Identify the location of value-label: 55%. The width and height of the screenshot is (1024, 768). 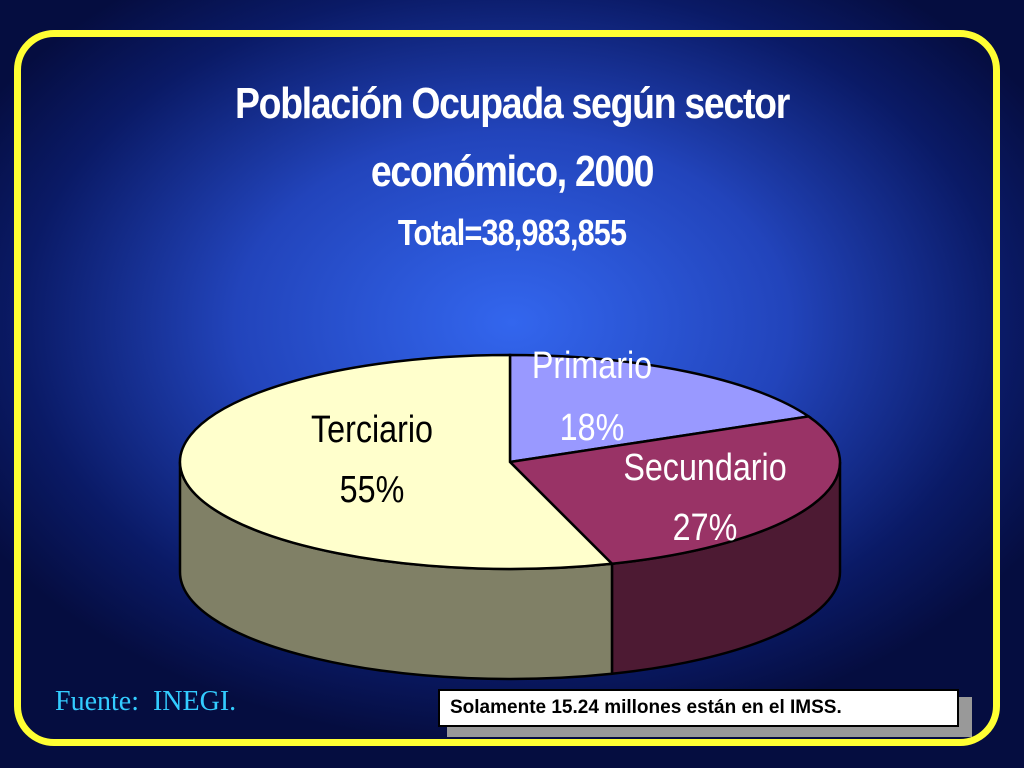
(372, 490).